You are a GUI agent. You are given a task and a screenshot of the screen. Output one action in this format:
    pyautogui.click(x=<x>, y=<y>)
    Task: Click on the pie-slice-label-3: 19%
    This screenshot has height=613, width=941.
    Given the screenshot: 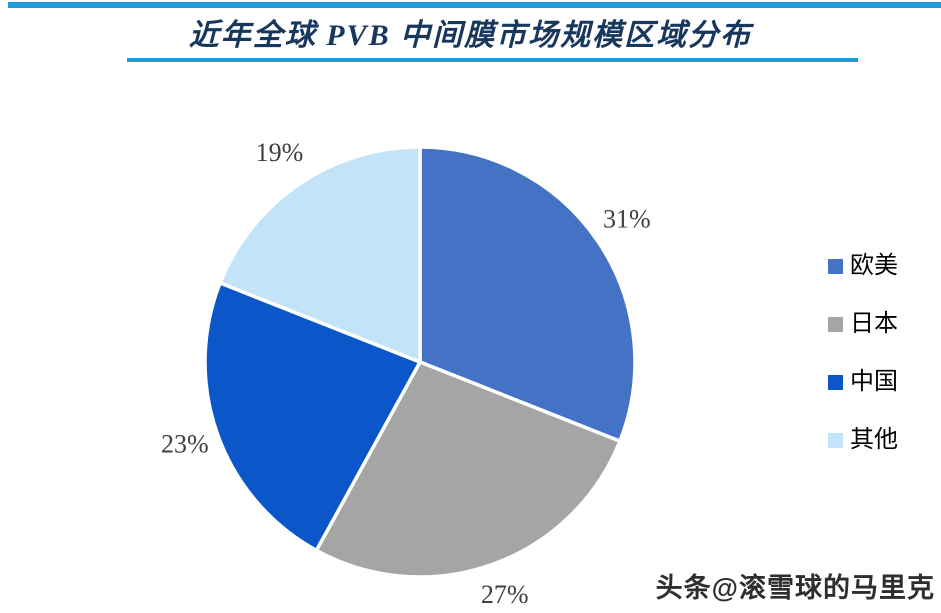 What is the action you would take?
    pyautogui.click(x=280, y=152)
    